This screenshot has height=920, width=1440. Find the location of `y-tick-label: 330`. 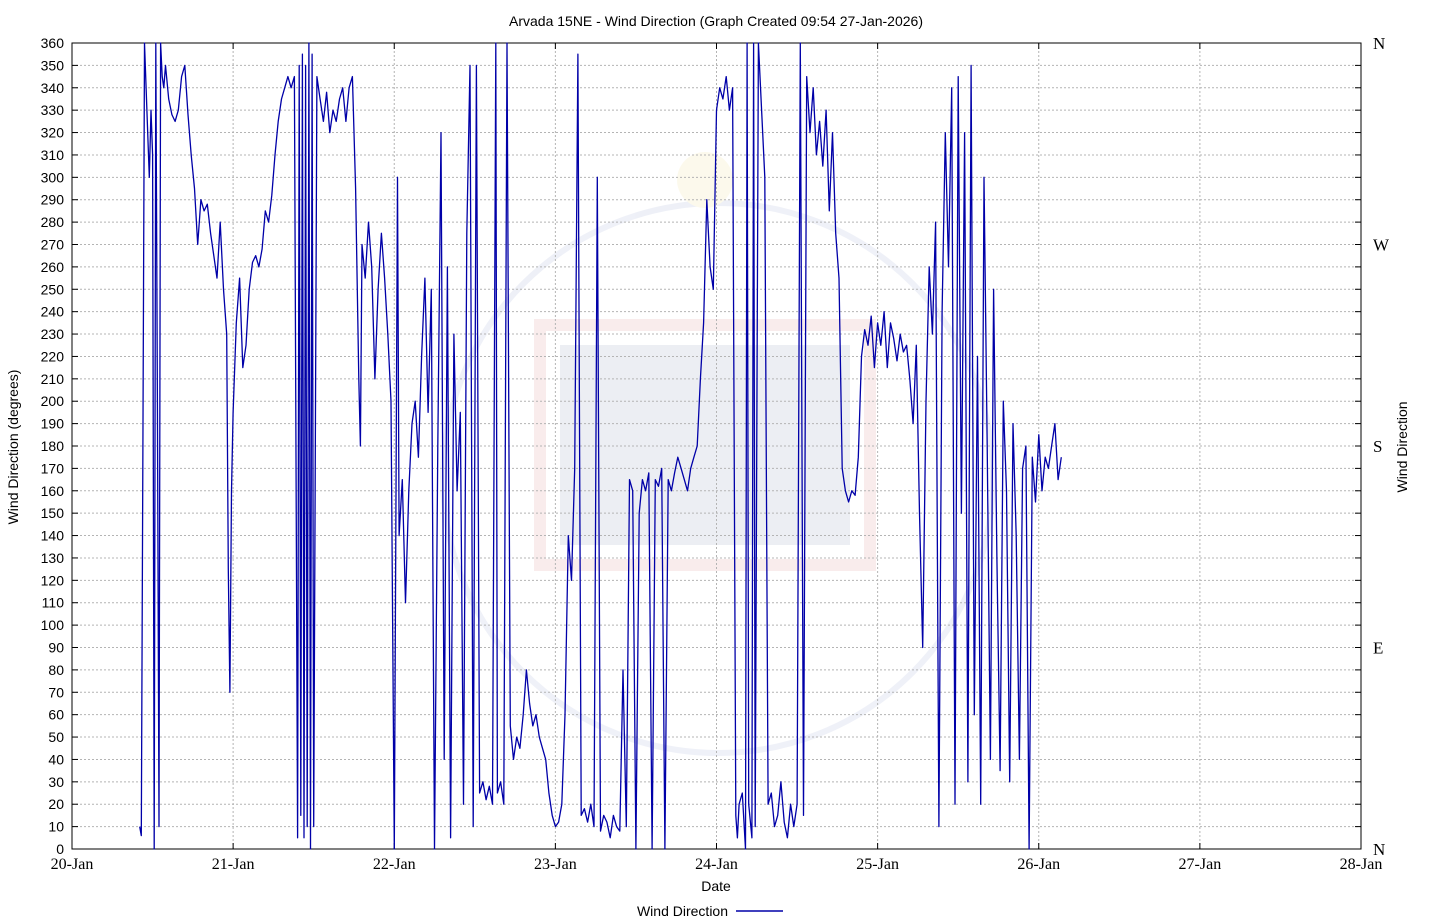

y-tick-label: 330 is located at coordinates (53, 110).